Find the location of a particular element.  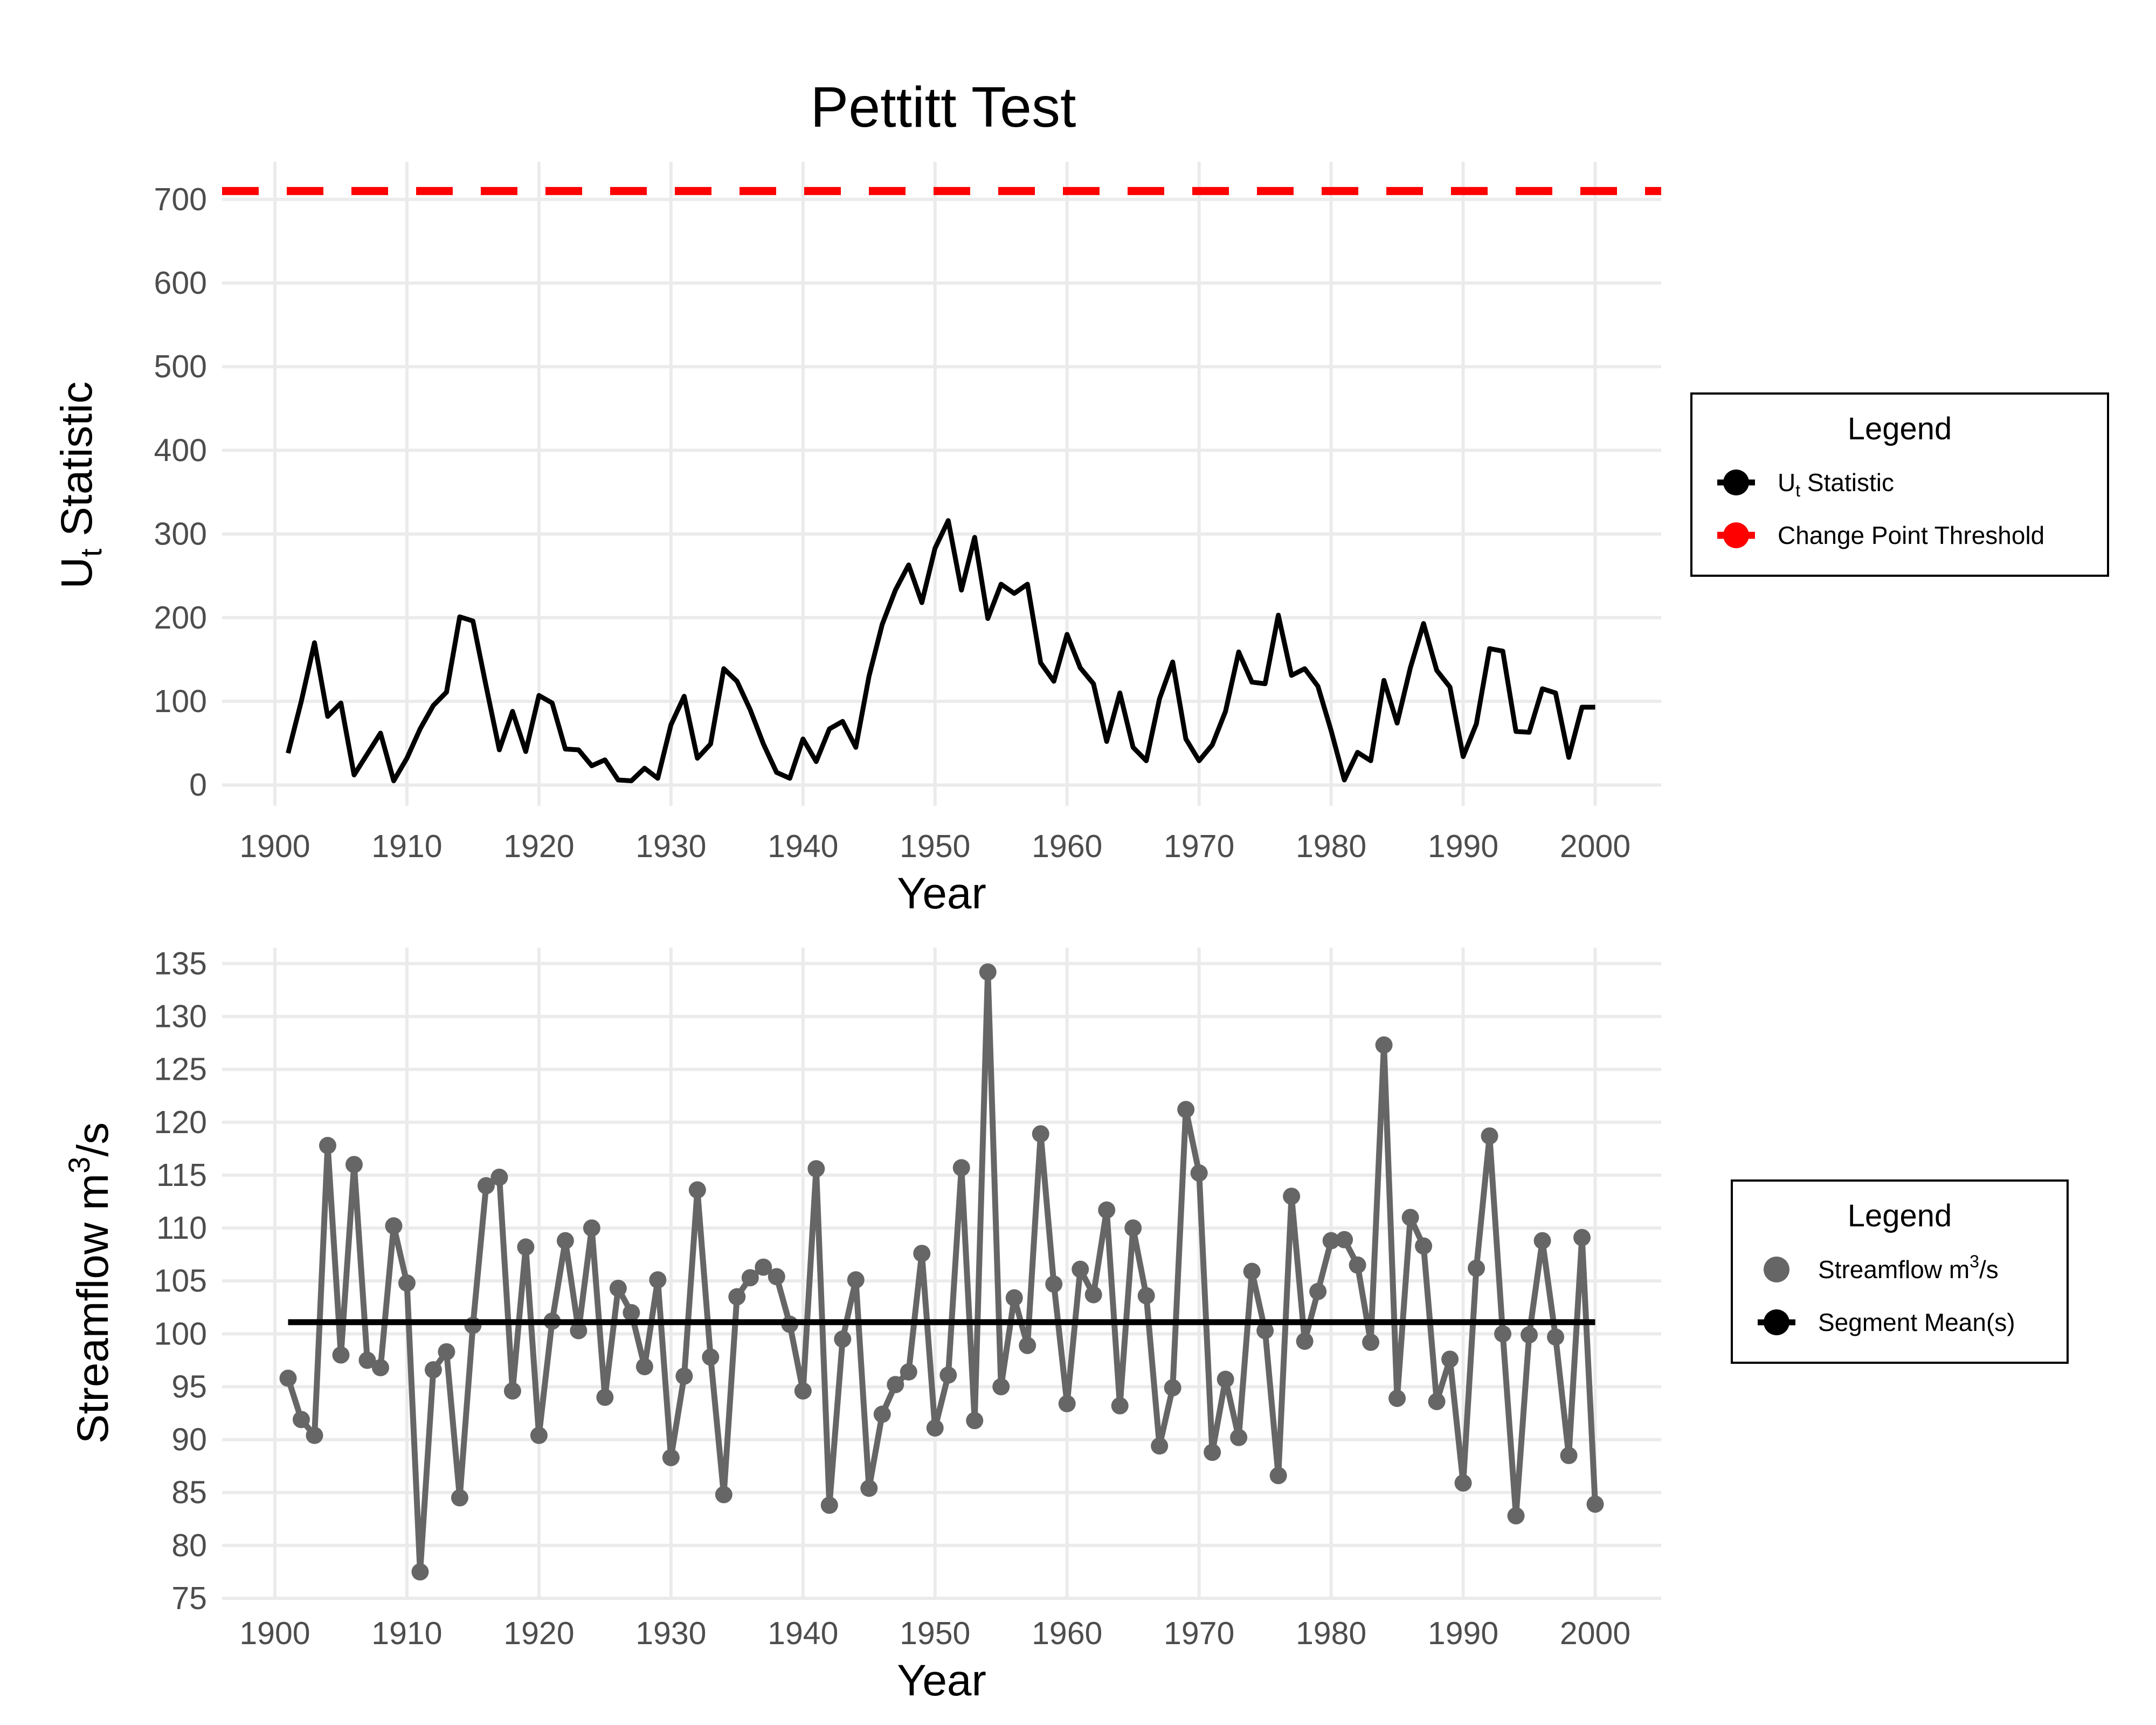

legend: Legend Streamflow m3/s Segment Mean(s) is located at coordinates (1900, 1271).